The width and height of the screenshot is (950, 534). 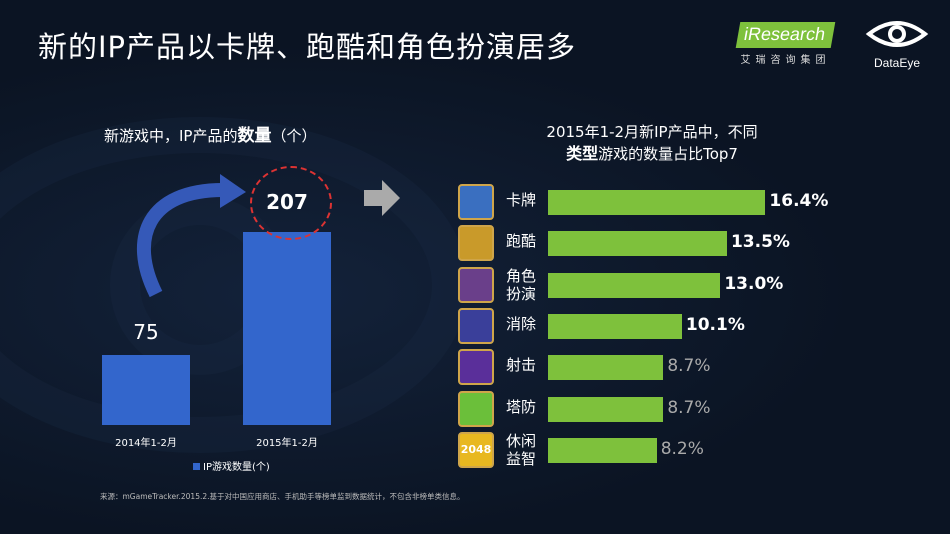 I want to click on category-label-1: 2015年1-2月, so click(x=287, y=443).